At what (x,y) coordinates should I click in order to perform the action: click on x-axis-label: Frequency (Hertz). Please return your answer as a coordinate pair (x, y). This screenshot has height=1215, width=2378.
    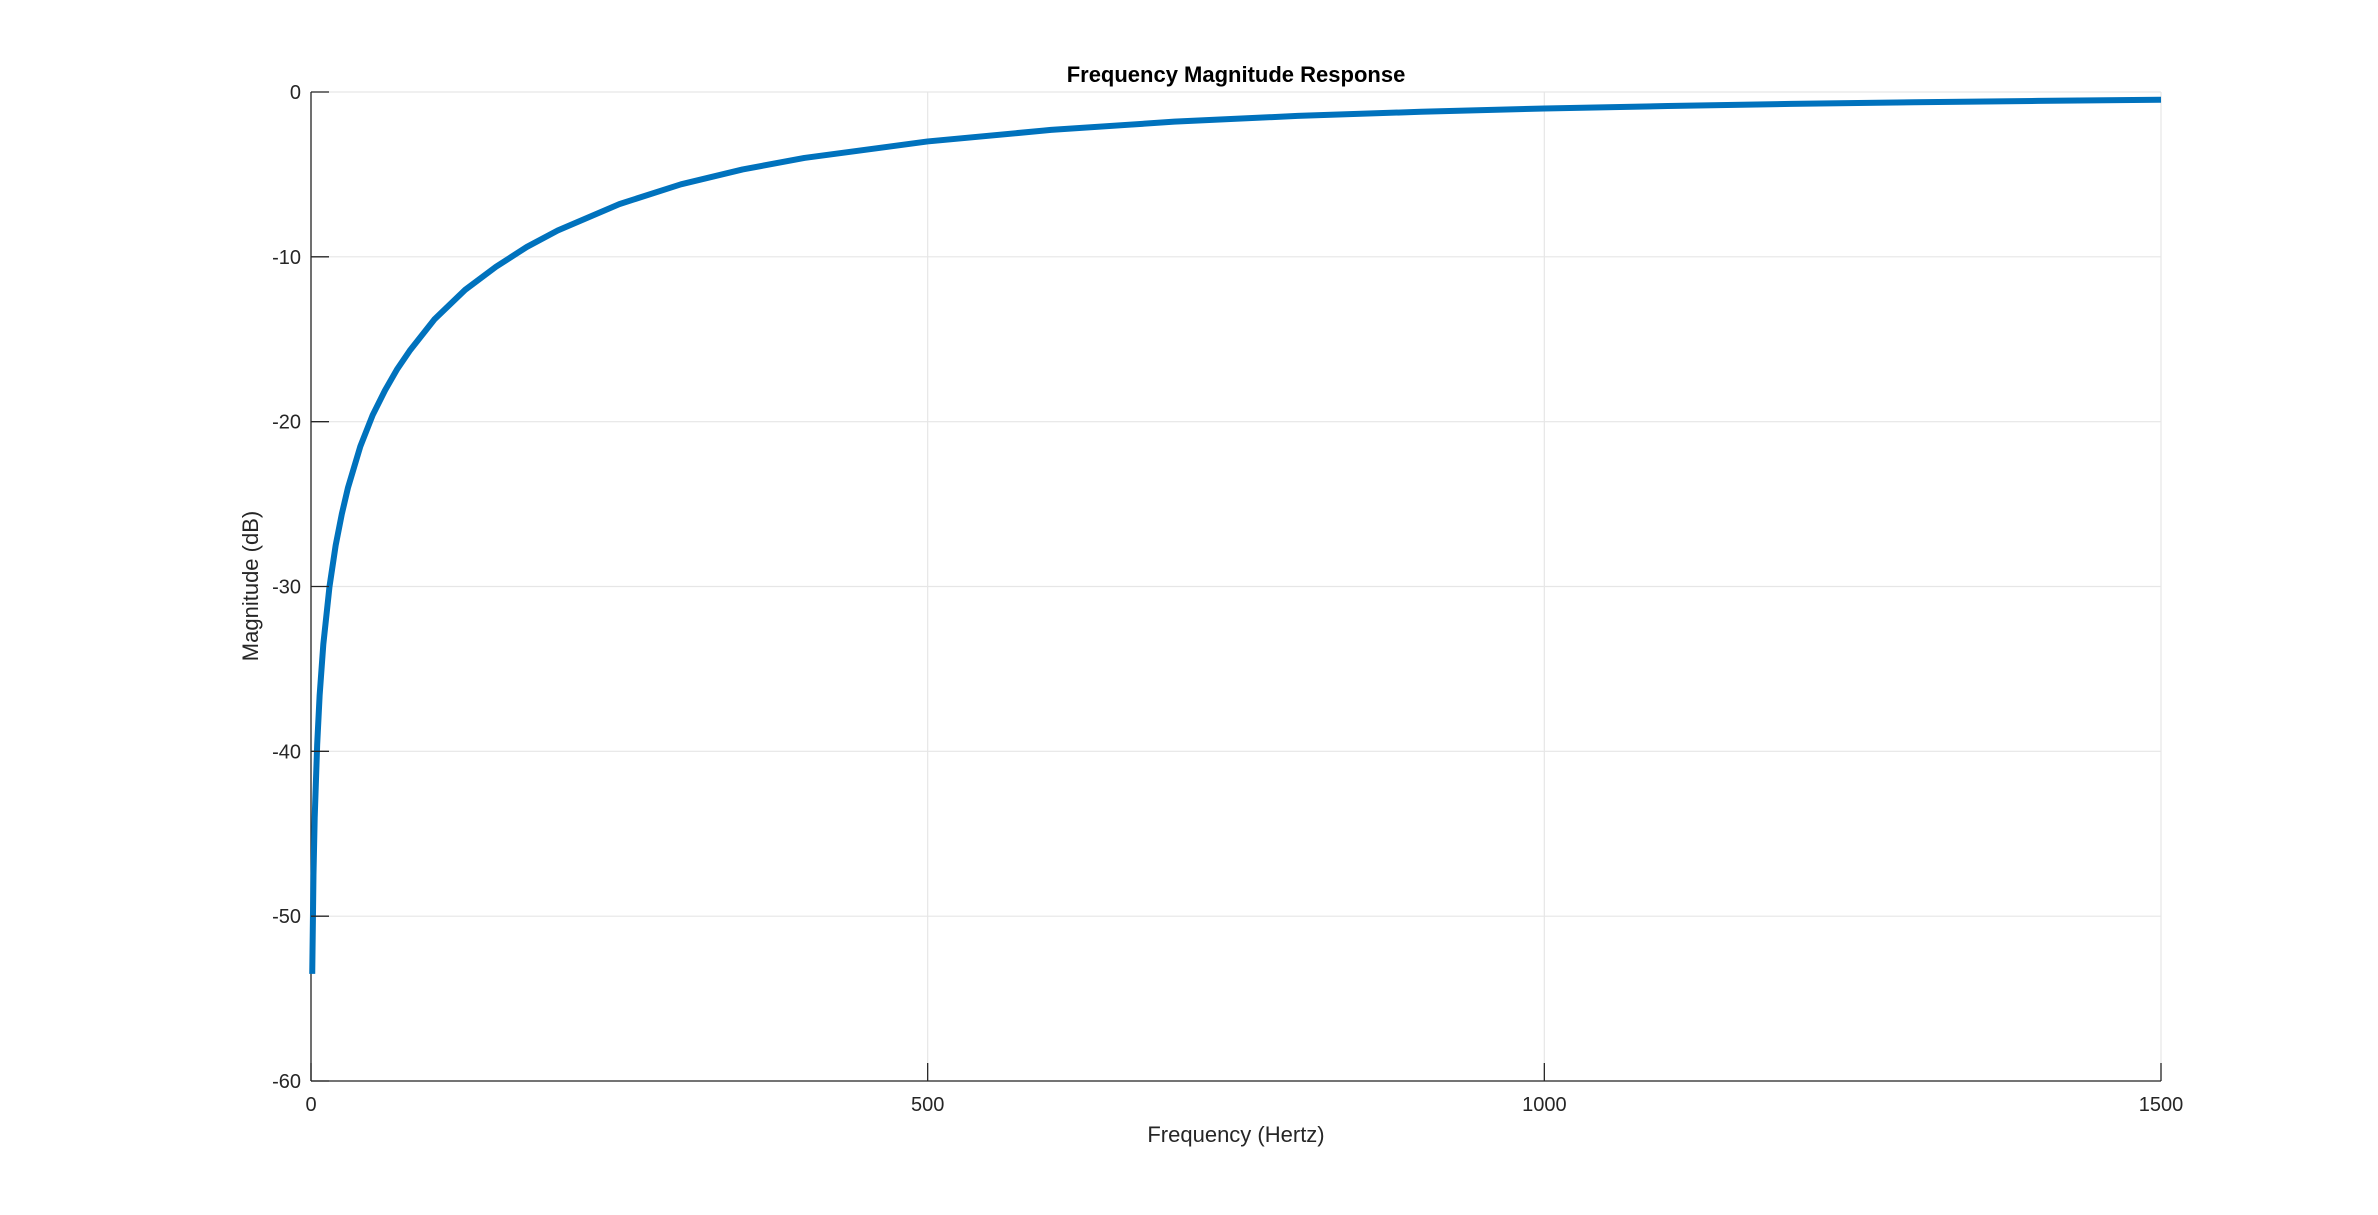
    Looking at the image, I should click on (1235, 1134).